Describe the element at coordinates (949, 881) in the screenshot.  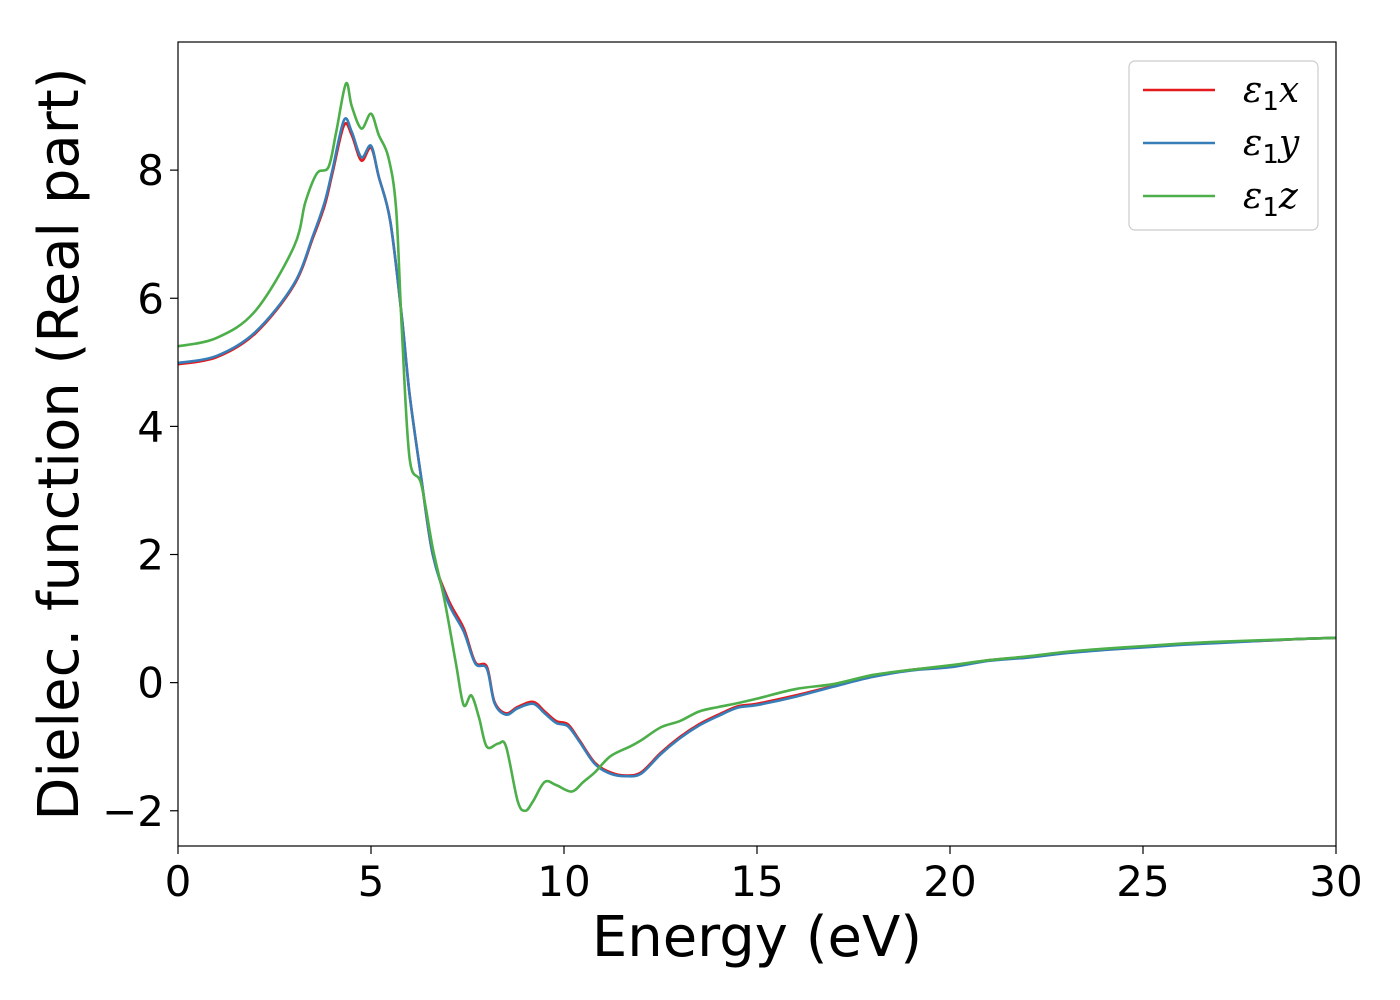
I see `x-tick-label: 20` at that location.